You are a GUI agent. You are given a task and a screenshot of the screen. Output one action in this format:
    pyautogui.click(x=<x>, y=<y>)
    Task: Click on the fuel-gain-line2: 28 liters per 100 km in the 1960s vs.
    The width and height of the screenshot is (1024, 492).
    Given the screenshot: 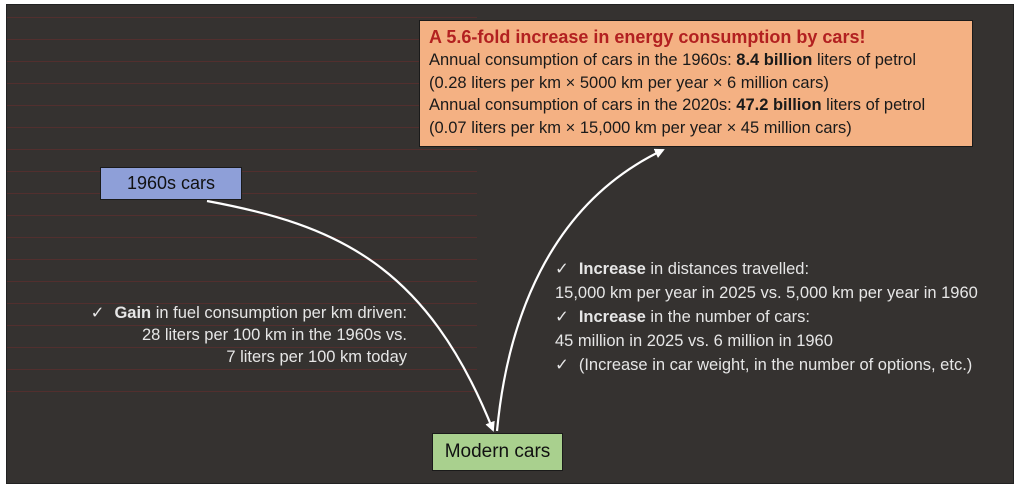 What is the action you would take?
    pyautogui.click(x=274, y=335)
    